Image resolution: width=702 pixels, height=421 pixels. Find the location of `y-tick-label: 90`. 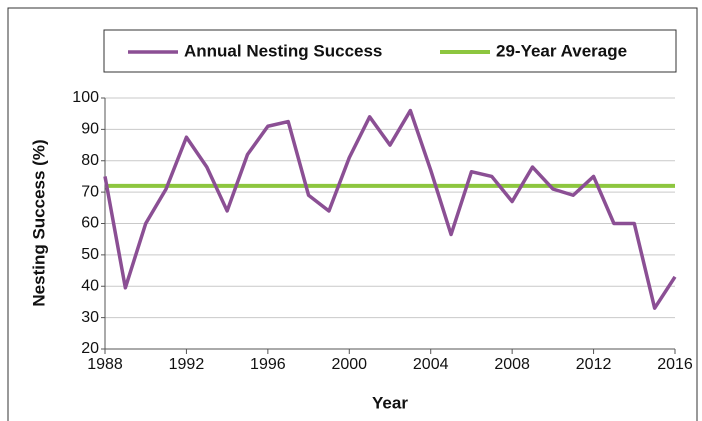

y-tick-label: 90 is located at coordinates (90, 129).